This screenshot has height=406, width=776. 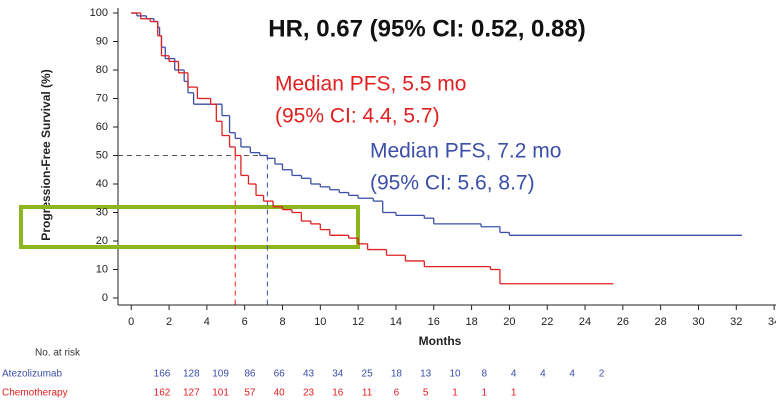 I want to click on risk-count: 43, so click(x=309, y=374).